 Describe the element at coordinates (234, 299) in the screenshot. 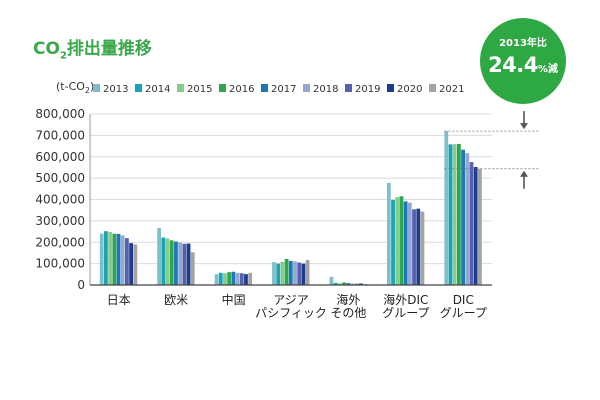

I see `x-tick-label: 中国` at that location.